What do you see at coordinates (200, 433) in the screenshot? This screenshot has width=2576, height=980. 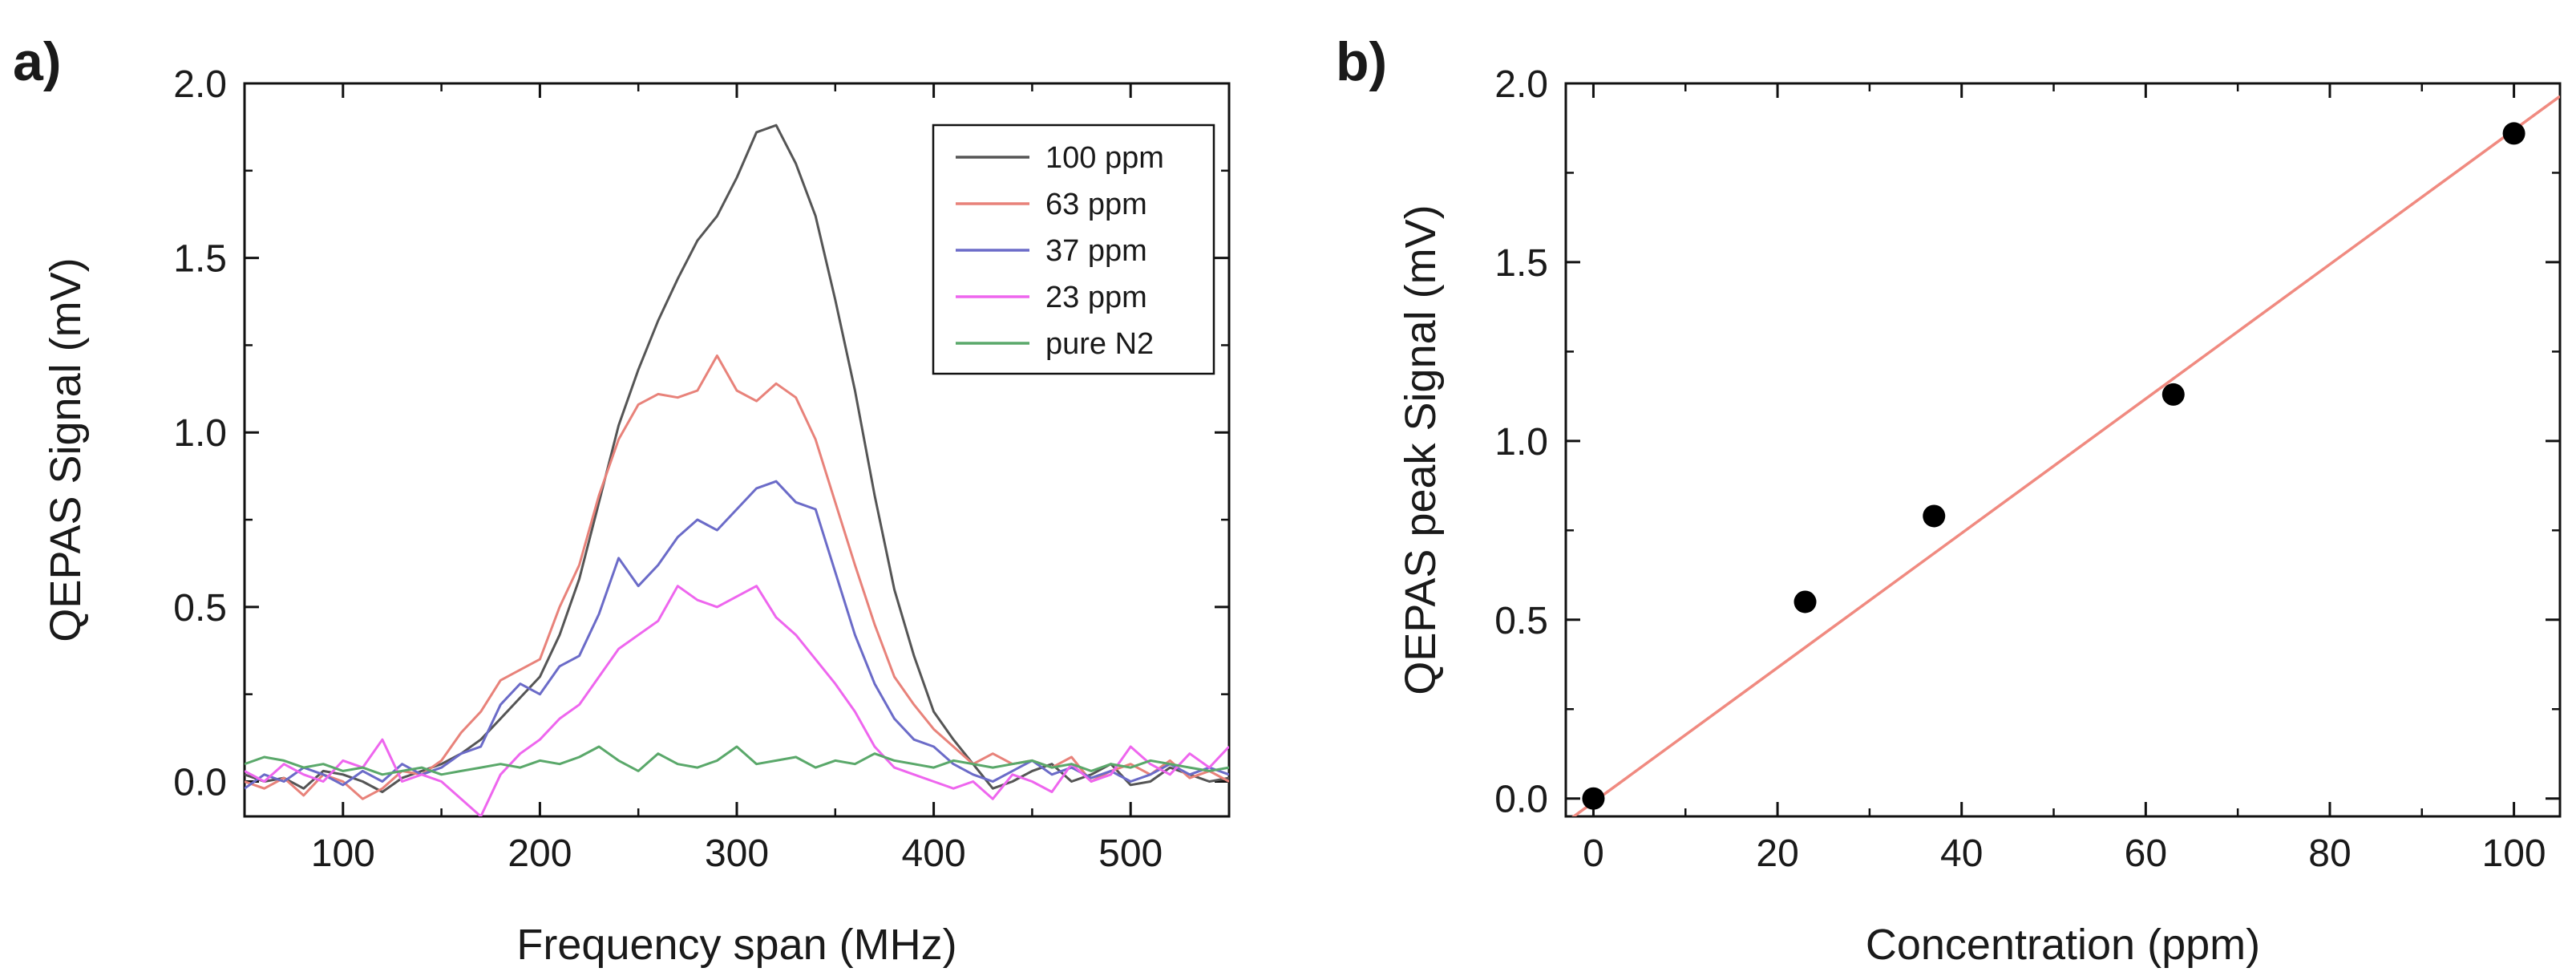 I see `panel-a-y-tick-label: 1.0` at bounding box center [200, 433].